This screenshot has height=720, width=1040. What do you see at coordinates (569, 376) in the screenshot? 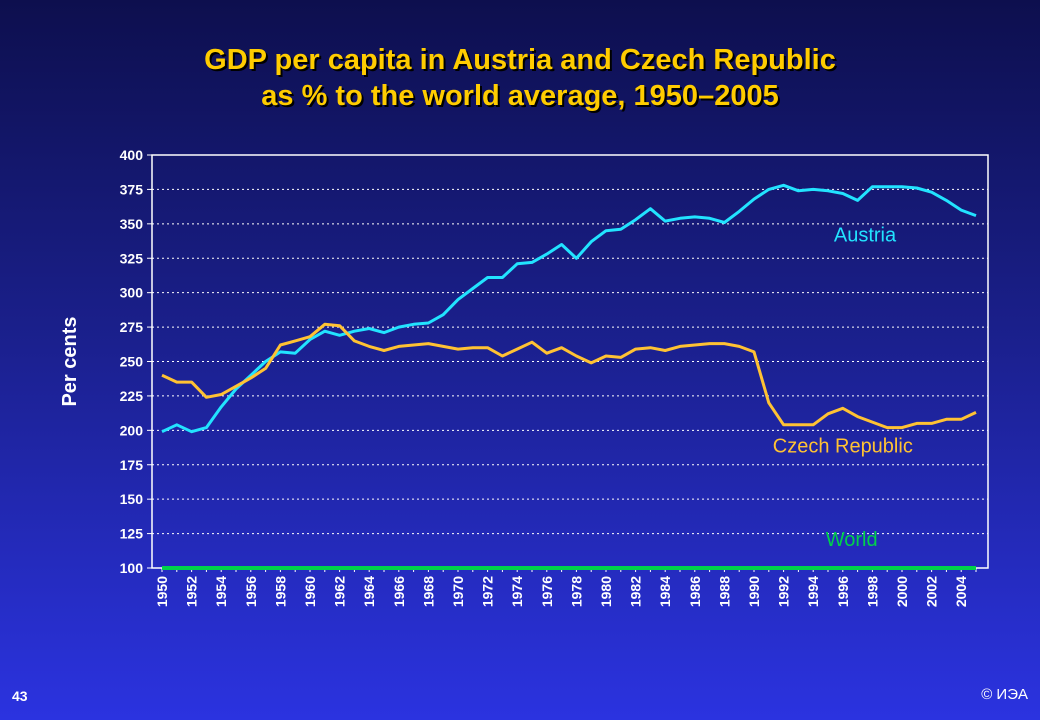
I see `series-line-czech-republic` at bounding box center [569, 376].